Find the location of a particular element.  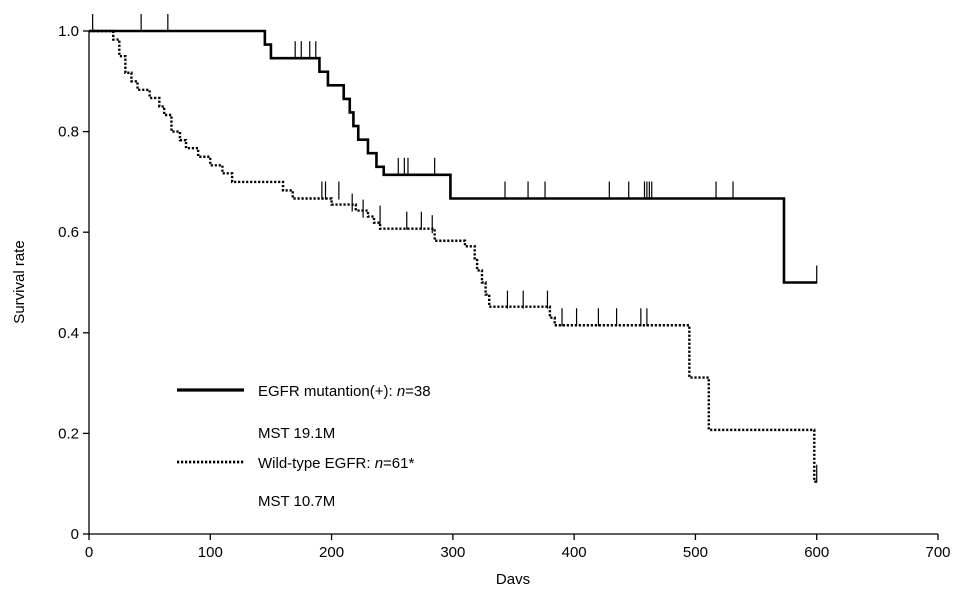

legend-label-wild-type: Wild-type EGFR: n=61* is located at coordinates (336, 463).